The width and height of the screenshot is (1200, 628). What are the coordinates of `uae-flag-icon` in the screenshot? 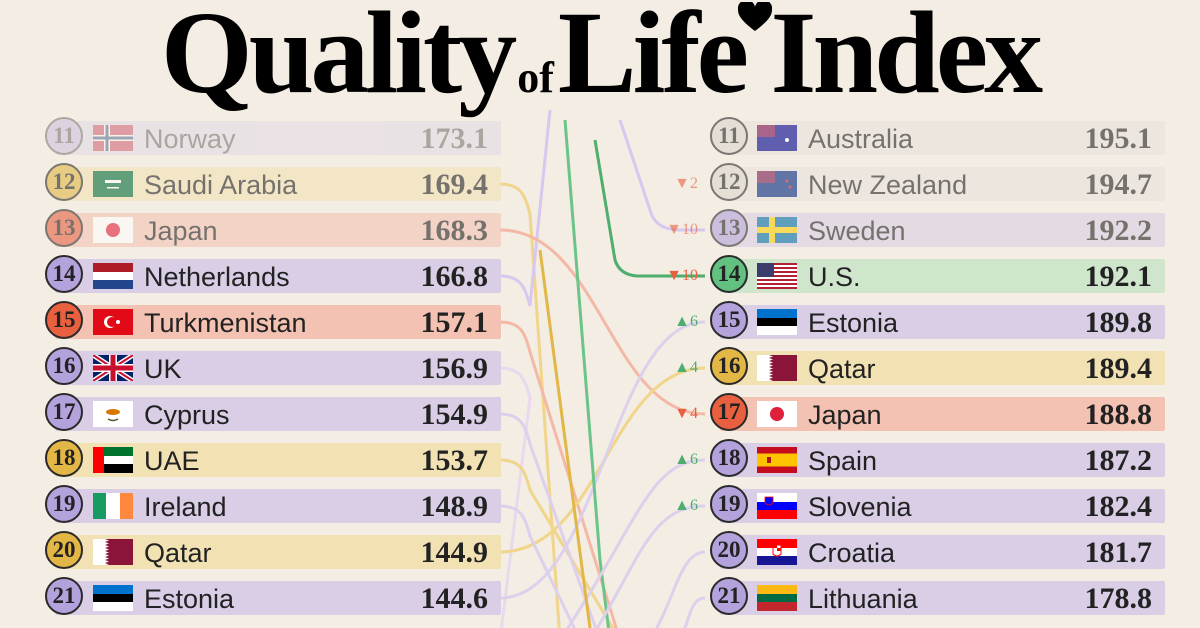 It's located at (113, 460).